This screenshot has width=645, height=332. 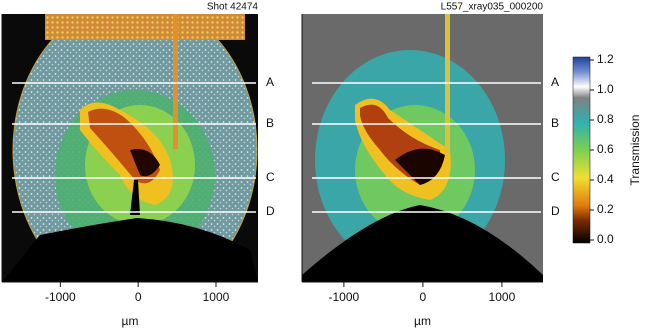 I want to click on colorbar-tick-label: 0.2, so click(x=605, y=209).